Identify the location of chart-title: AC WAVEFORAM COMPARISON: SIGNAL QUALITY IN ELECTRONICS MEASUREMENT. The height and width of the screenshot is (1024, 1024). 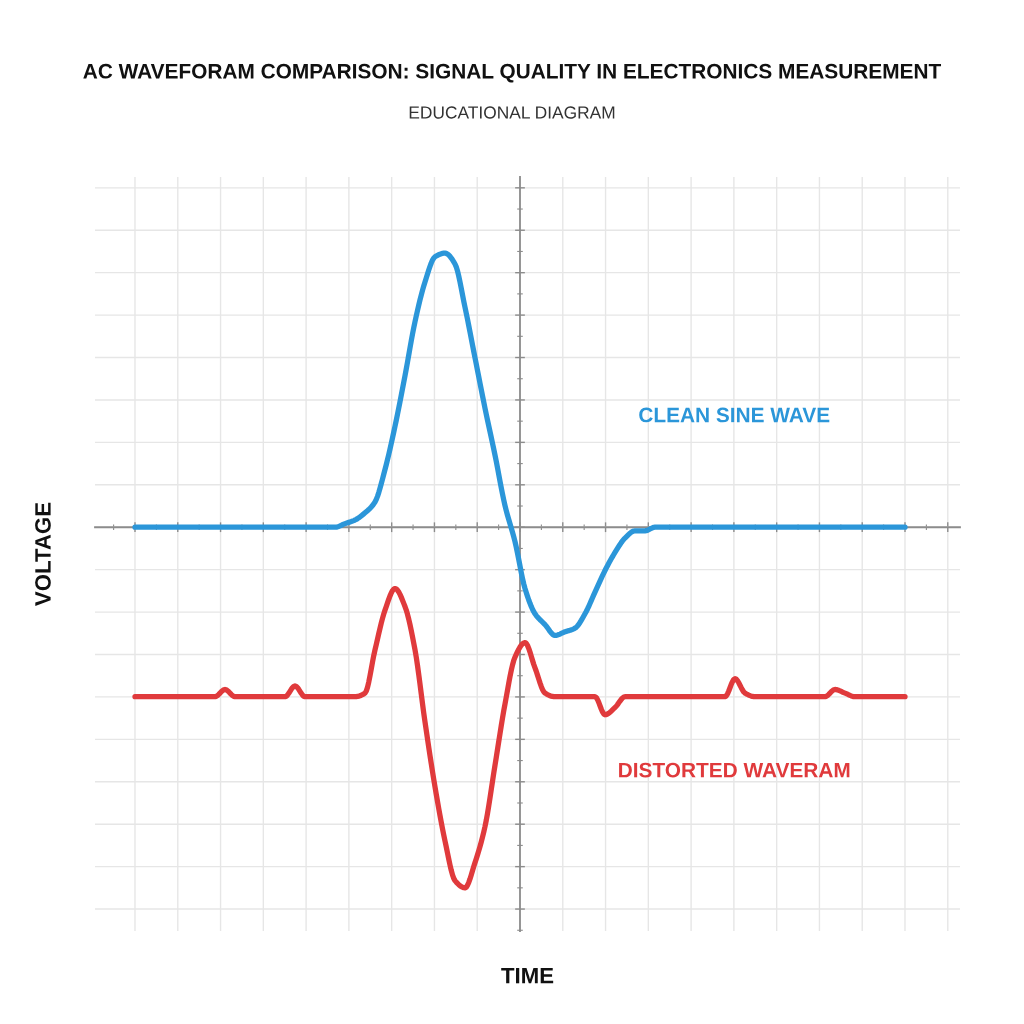
(512, 73).